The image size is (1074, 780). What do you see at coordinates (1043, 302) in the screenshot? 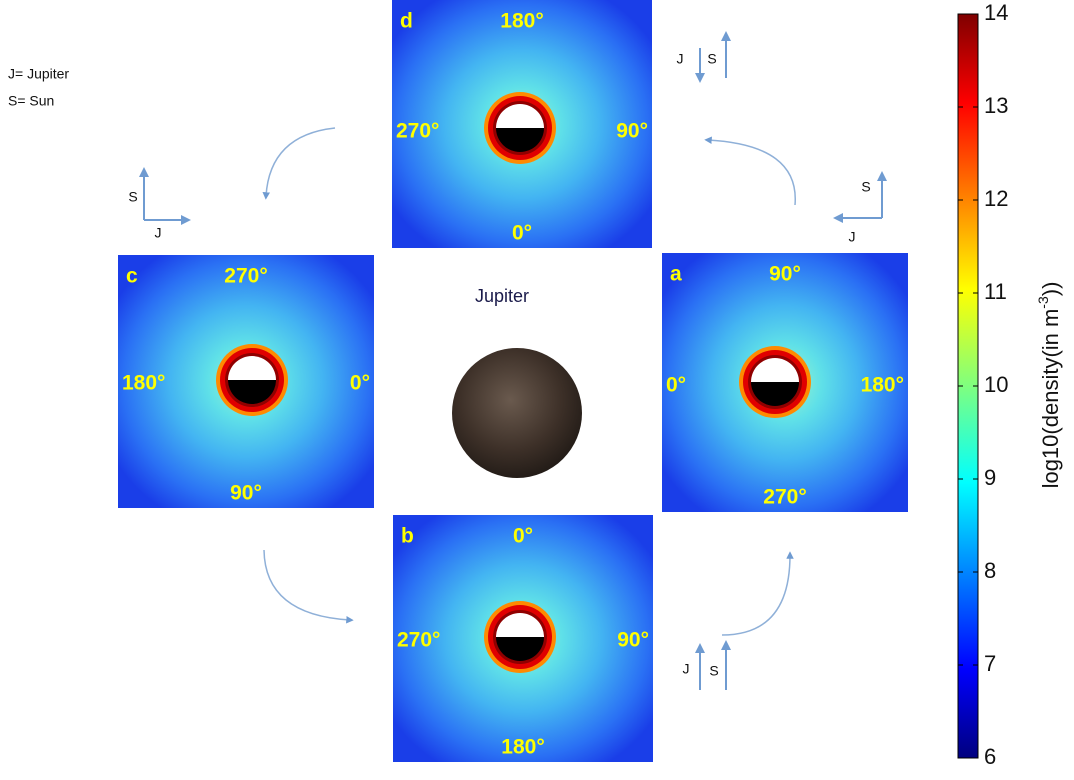
I see `colorbar-label-sup: -3` at bounding box center [1043, 302].